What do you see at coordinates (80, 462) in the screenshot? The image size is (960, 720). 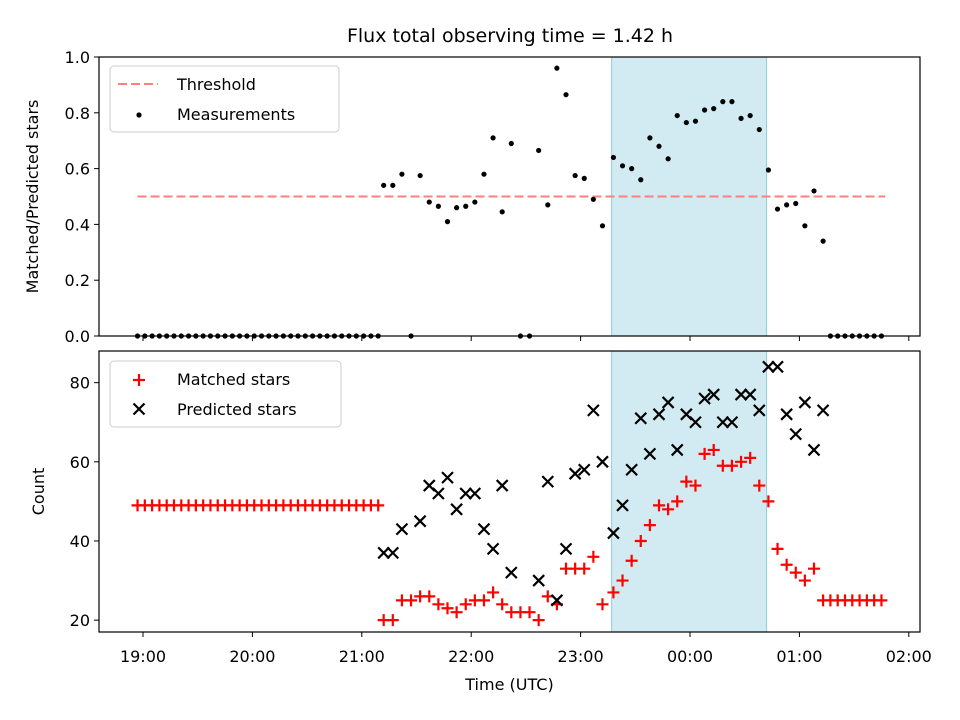 I see `bottom-ytick-label-2: 60` at bounding box center [80, 462].